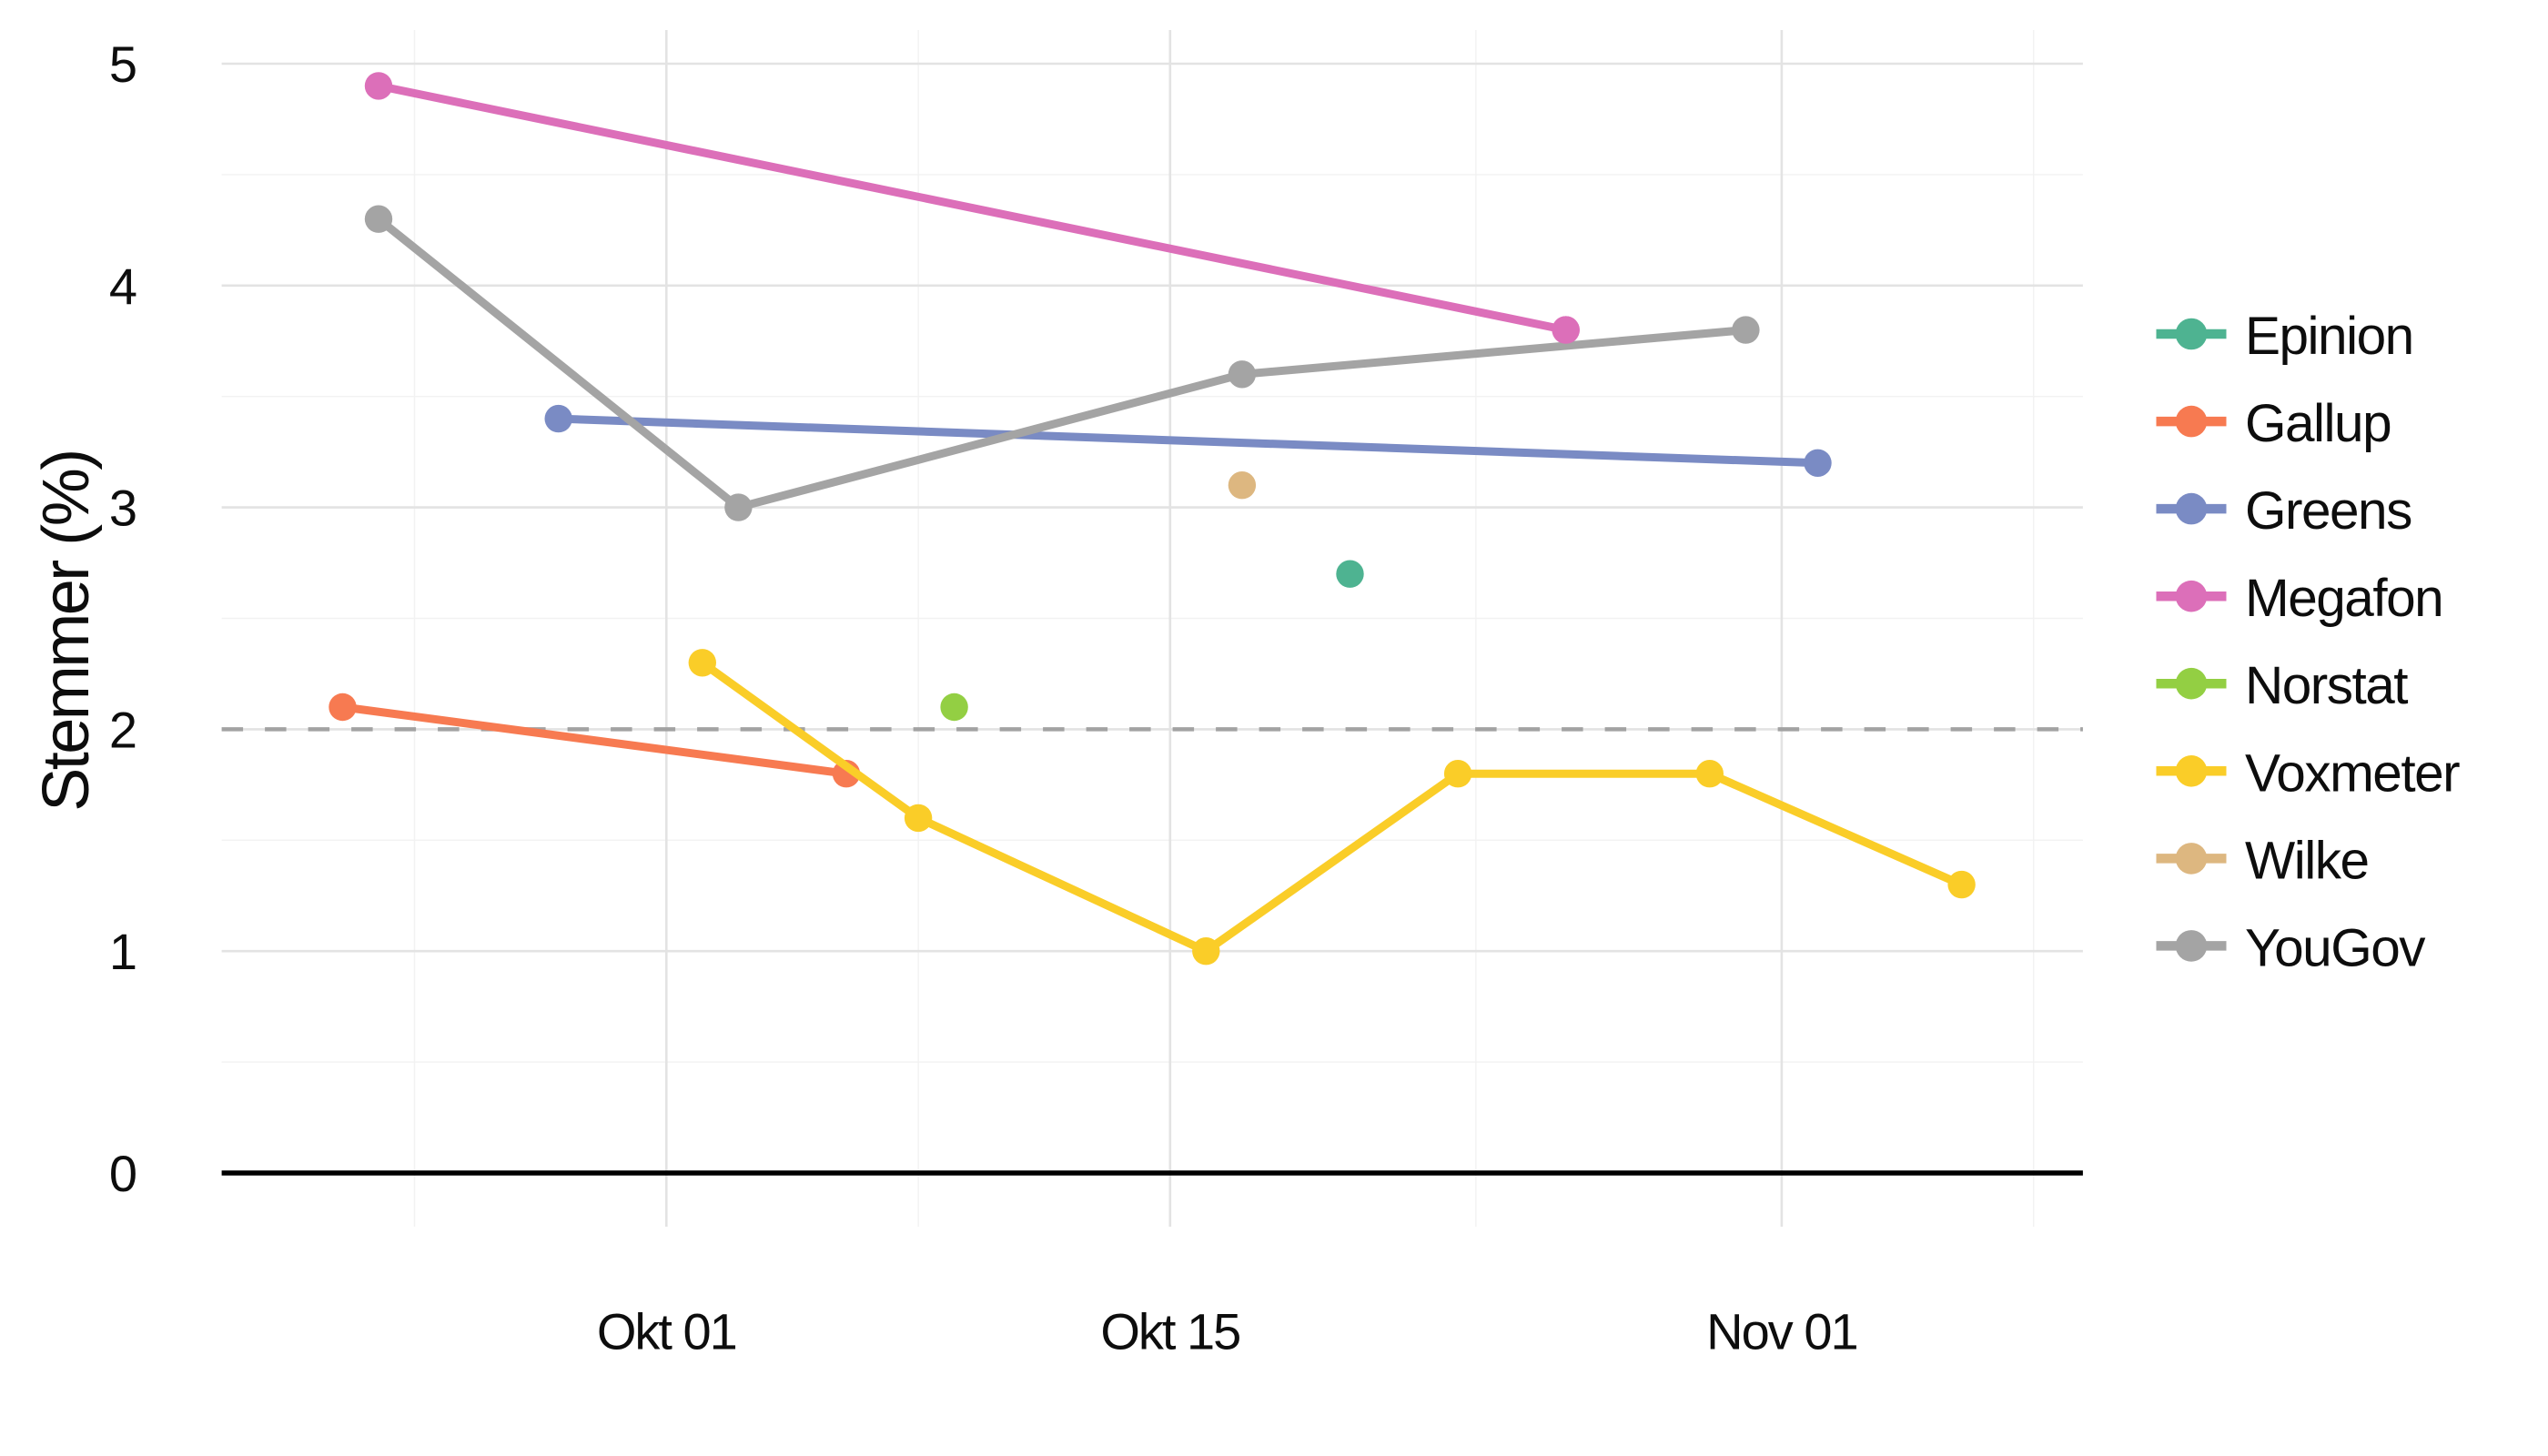  What do you see at coordinates (123, 64) in the screenshot?
I see `svg-text: 5` at bounding box center [123, 64].